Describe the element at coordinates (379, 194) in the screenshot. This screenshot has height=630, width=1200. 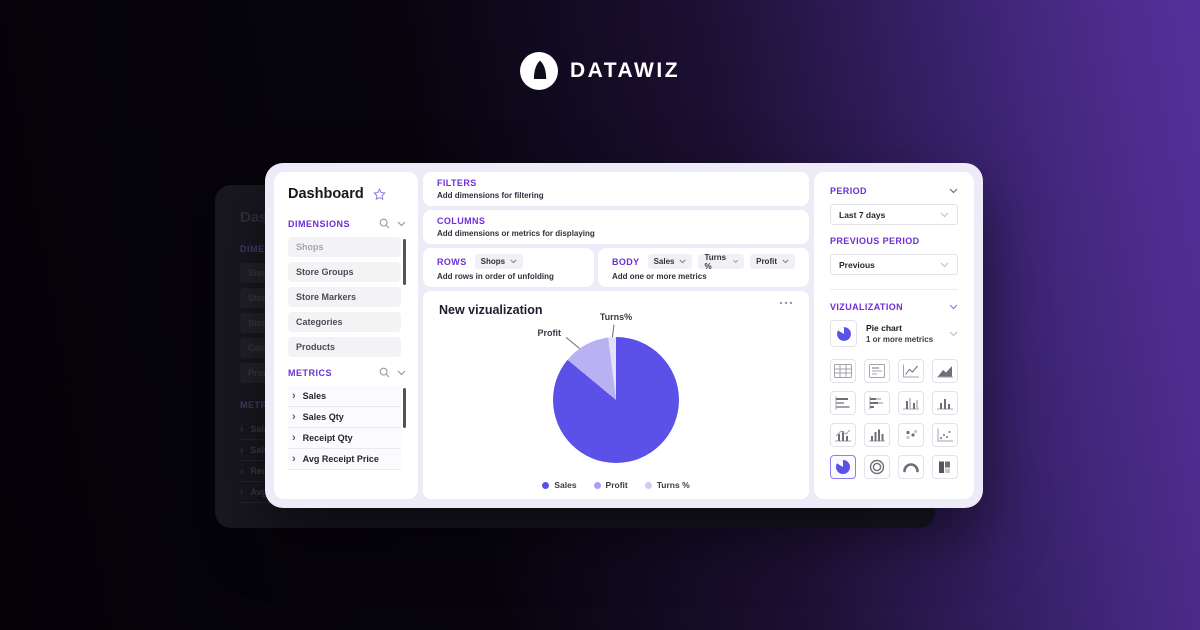
I see `favorite-star-icon` at that location.